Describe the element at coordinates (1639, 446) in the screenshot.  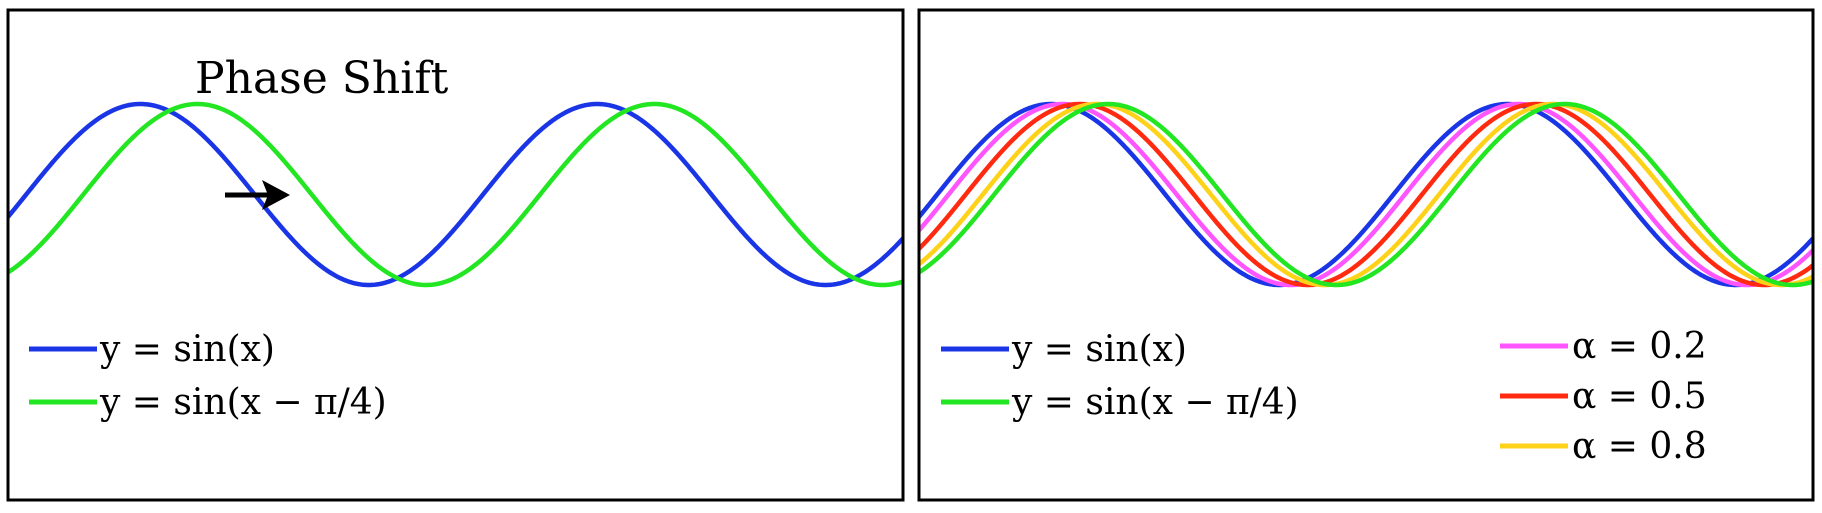
I see `right-legend-label-alpha-08: α = 0.8` at that location.